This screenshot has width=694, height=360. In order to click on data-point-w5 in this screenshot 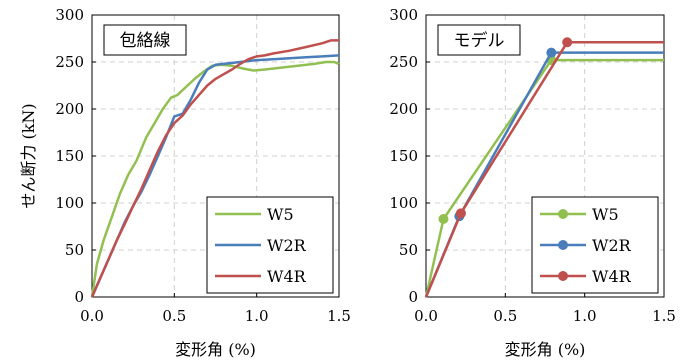, I will do `click(443, 218)`.